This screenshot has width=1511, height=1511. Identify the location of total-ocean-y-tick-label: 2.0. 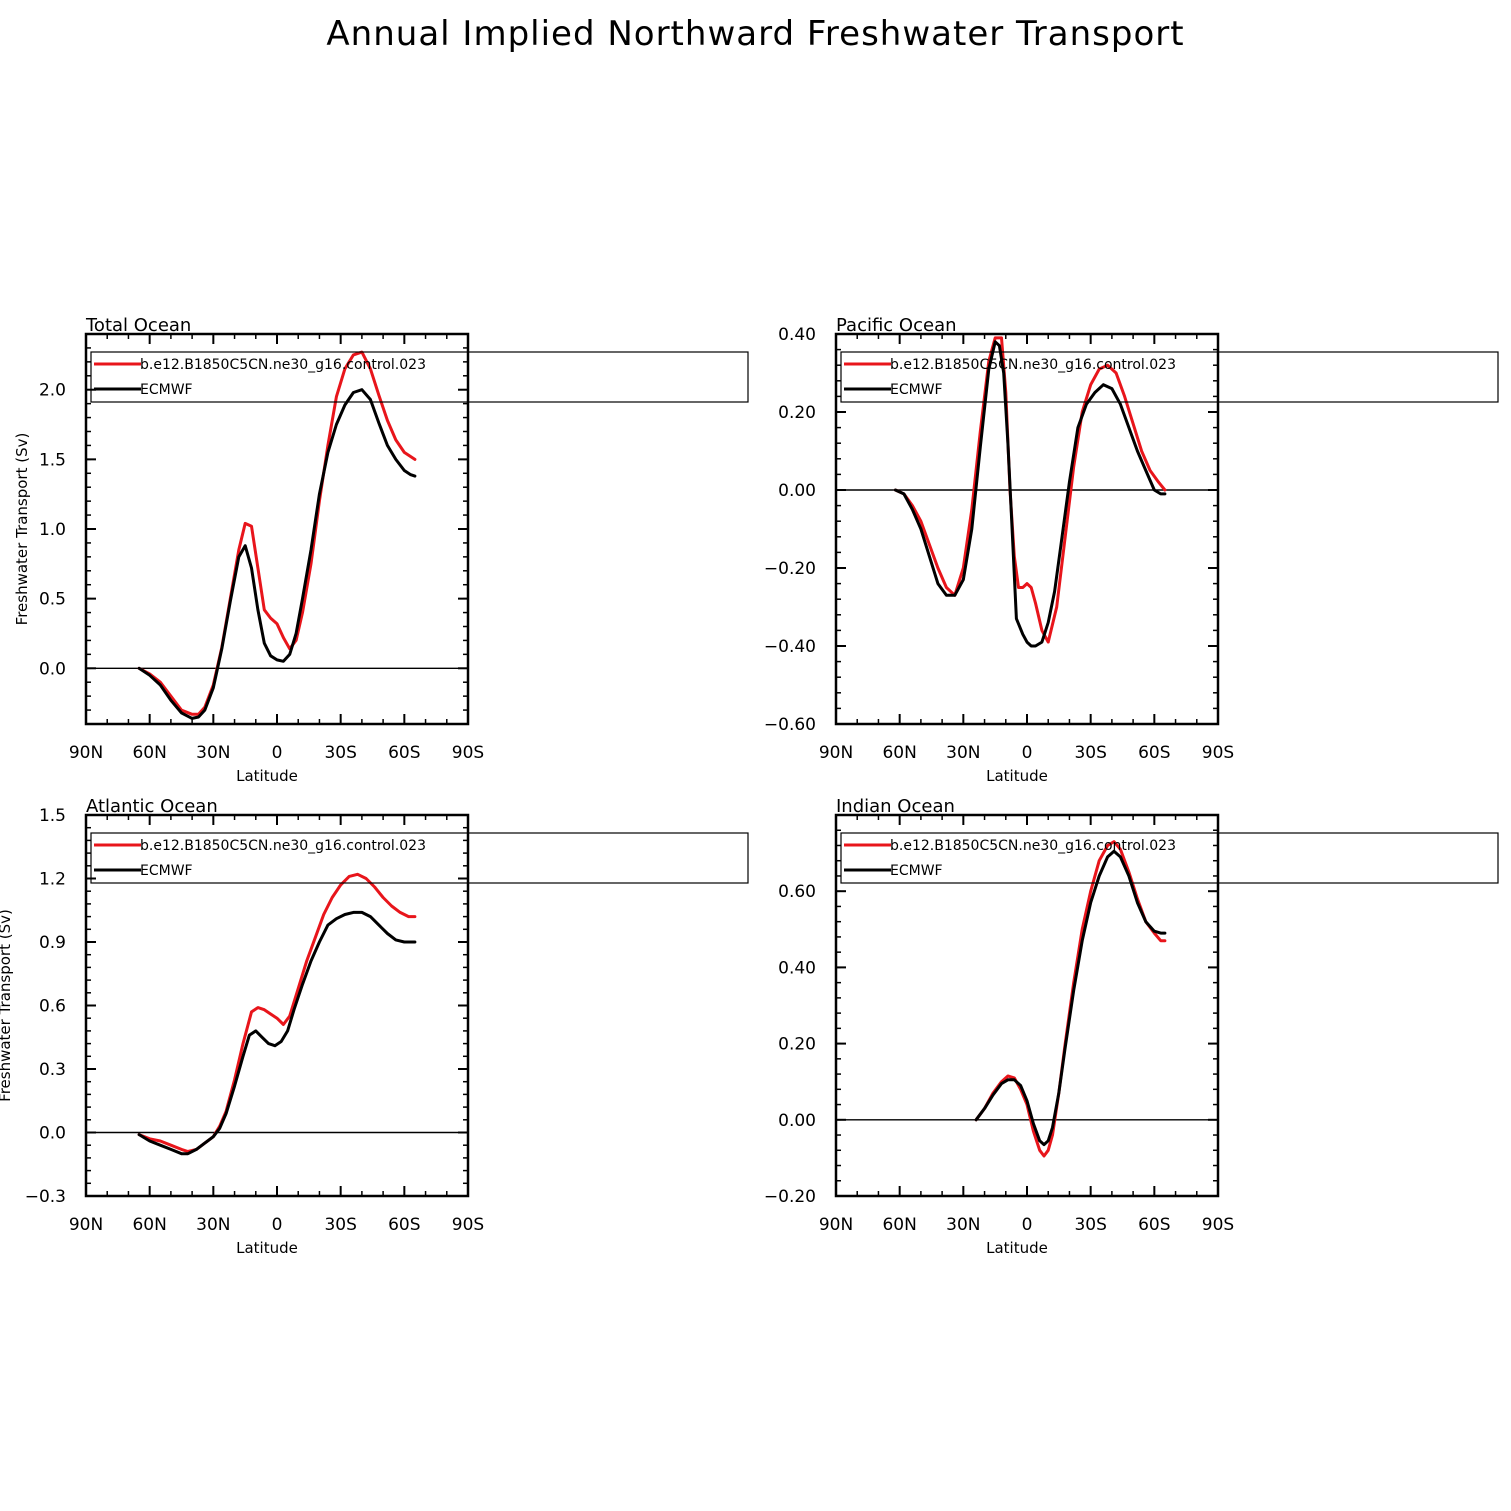
(52, 391).